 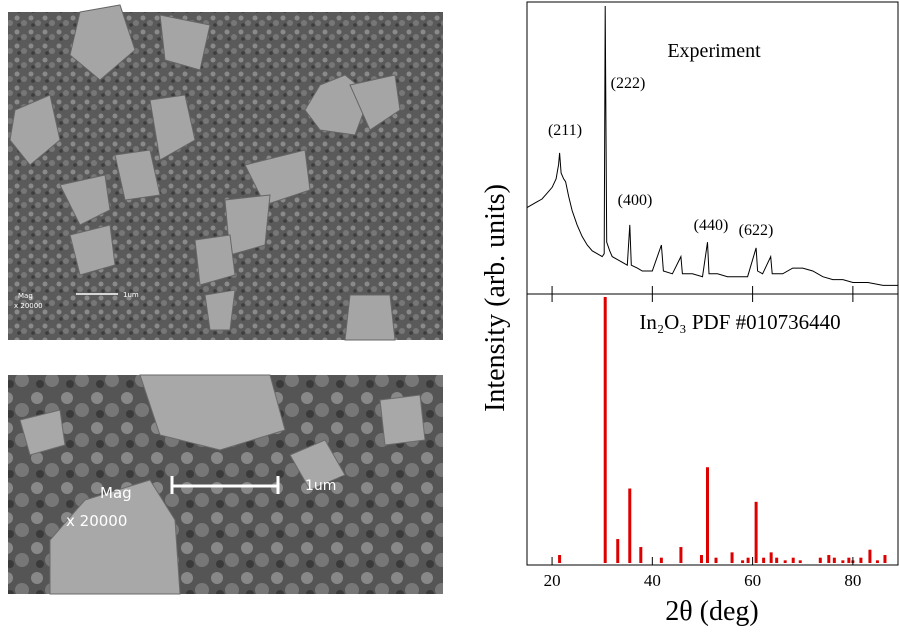 I want to click on y-axis-label: Intensity (arb. units), so click(x=495, y=298).